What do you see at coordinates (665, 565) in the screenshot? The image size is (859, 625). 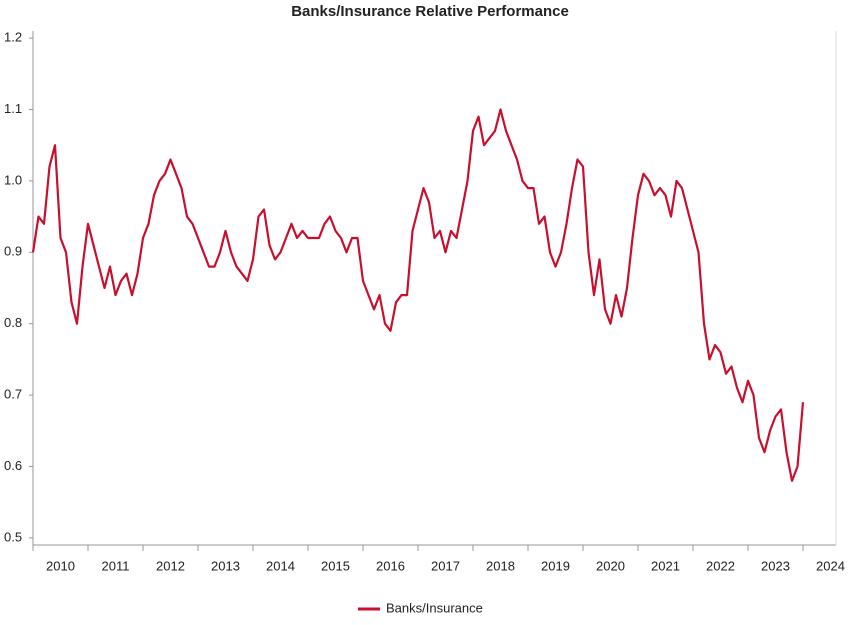 I see `x-tick-label: 2021` at bounding box center [665, 565].